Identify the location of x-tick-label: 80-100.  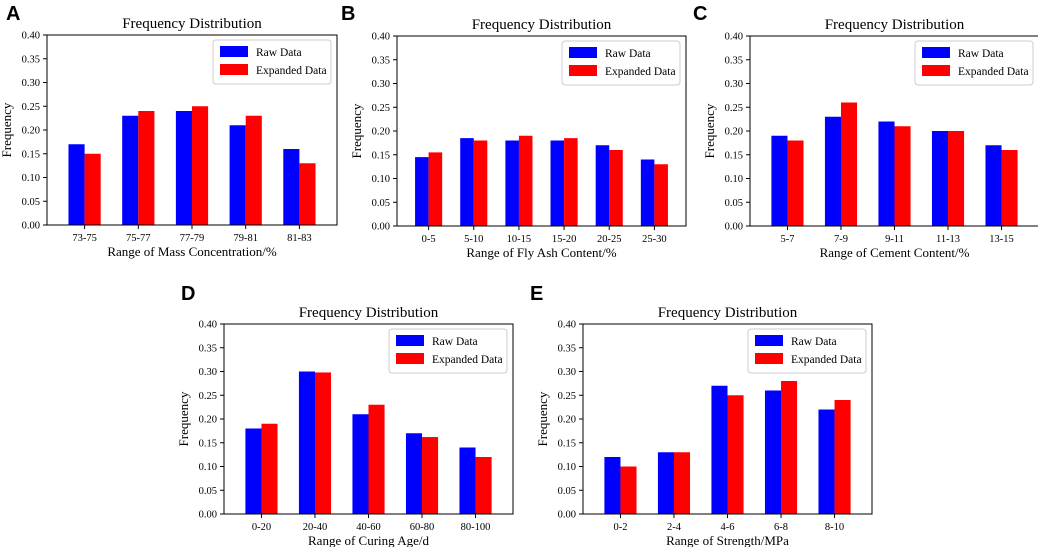
(476, 527).